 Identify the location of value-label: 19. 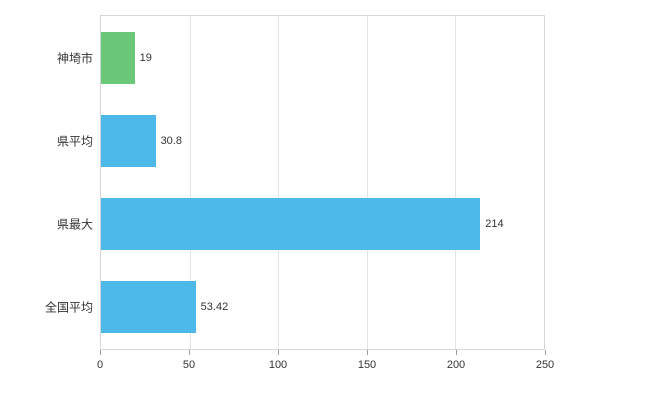
(145, 57).